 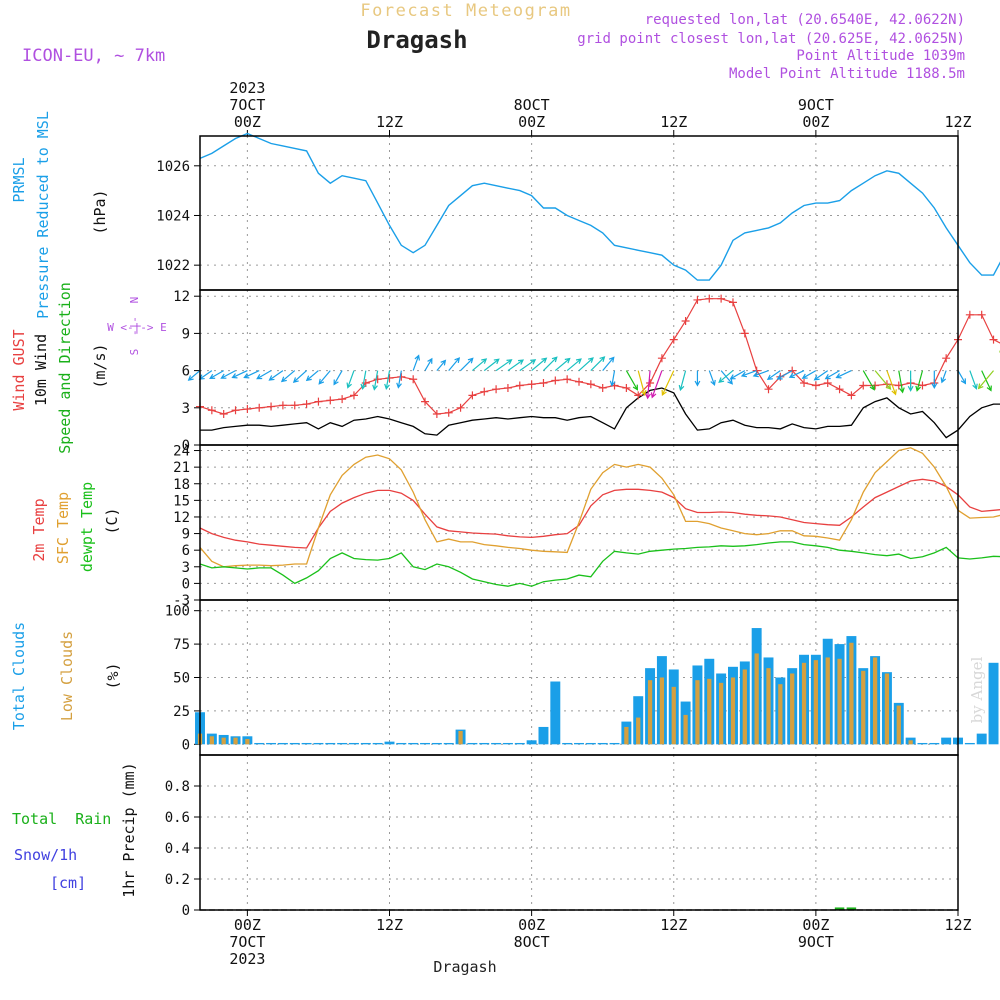 What do you see at coordinates (93, 56) in the screenshot?
I see `model-name: ICON-EU, ~ 7km` at bounding box center [93, 56].